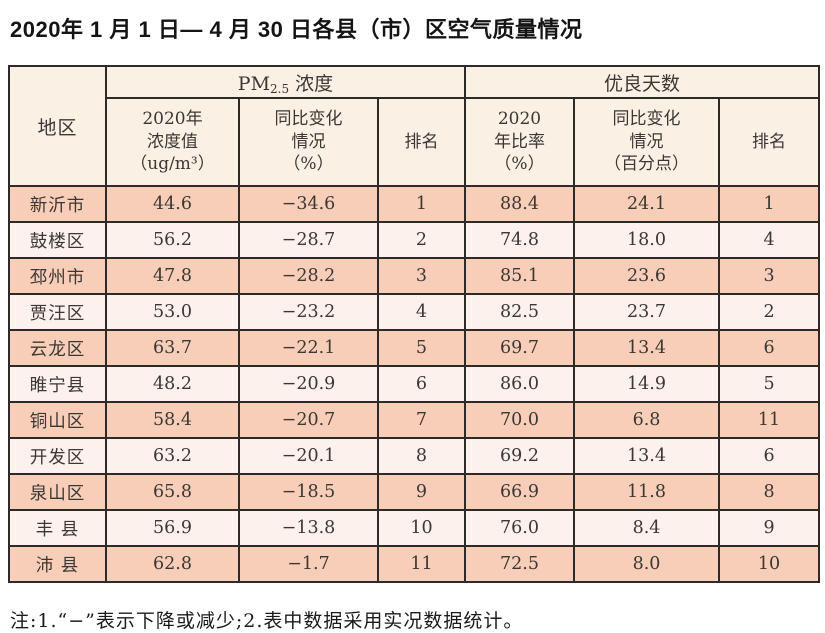  What do you see at coordinates (172, 204) in the screenshot?
I see `pm25-value-cell: 44.6` at bounding box center [172, 204].